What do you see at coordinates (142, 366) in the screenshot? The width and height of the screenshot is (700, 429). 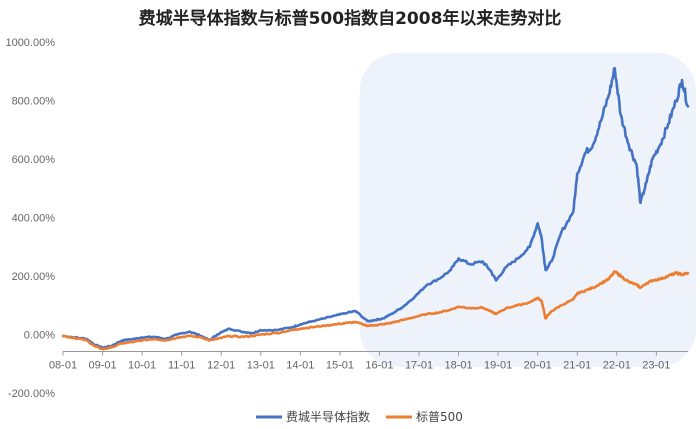 I see `x-tick-label: 10-01` at bounding box center [142, 366].